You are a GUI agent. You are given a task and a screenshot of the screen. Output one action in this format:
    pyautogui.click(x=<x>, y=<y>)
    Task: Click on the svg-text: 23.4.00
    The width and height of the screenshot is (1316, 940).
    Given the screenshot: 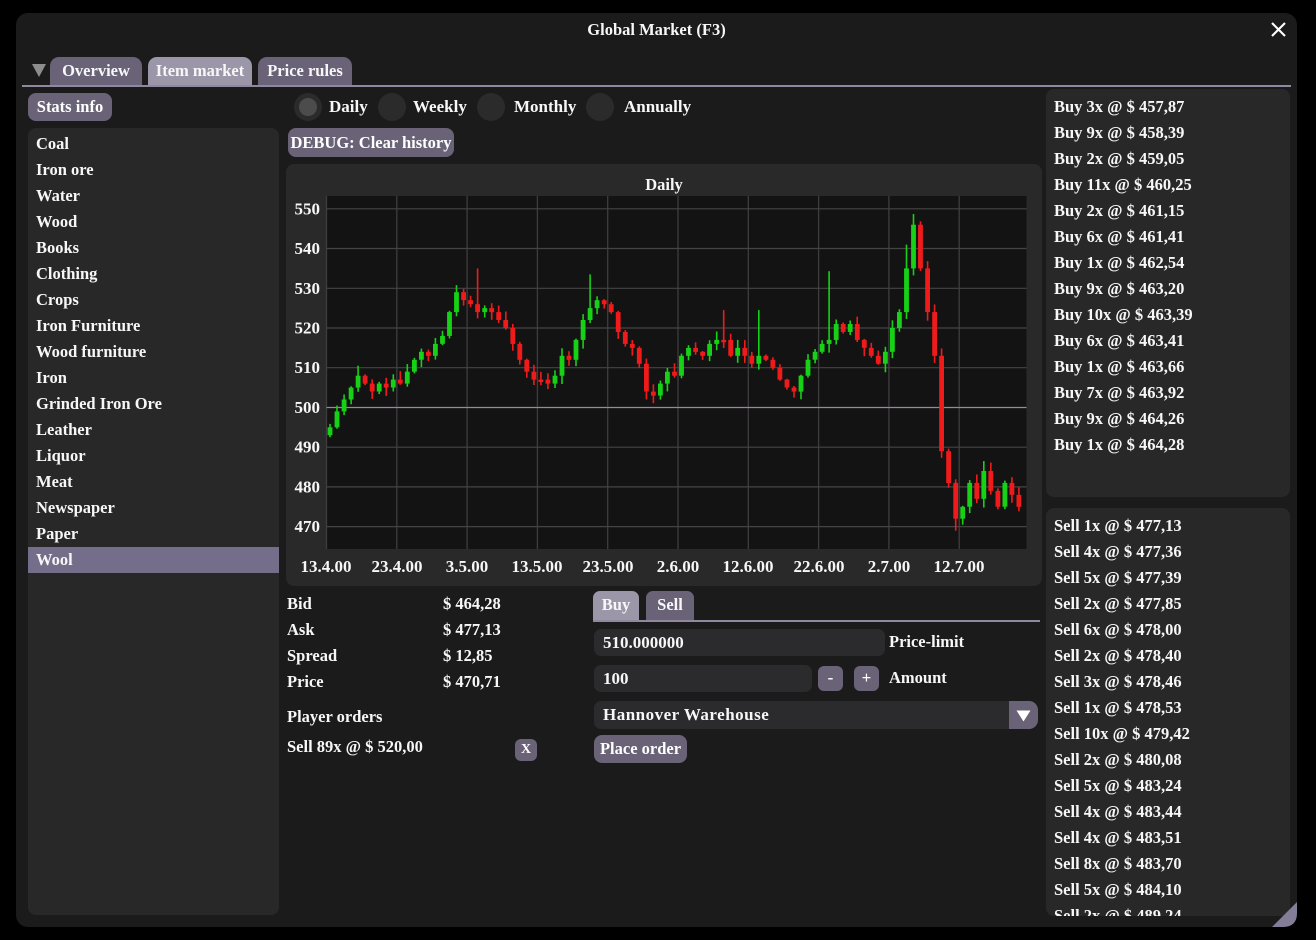 What is the action you would take?
    pyautogui.click(x=397, y=566)
    